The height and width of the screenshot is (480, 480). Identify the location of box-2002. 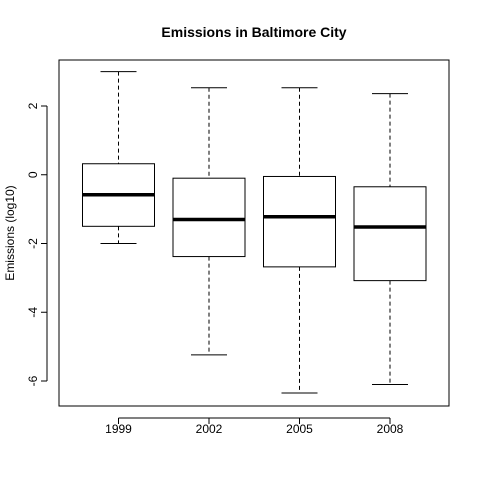
(209, 221).